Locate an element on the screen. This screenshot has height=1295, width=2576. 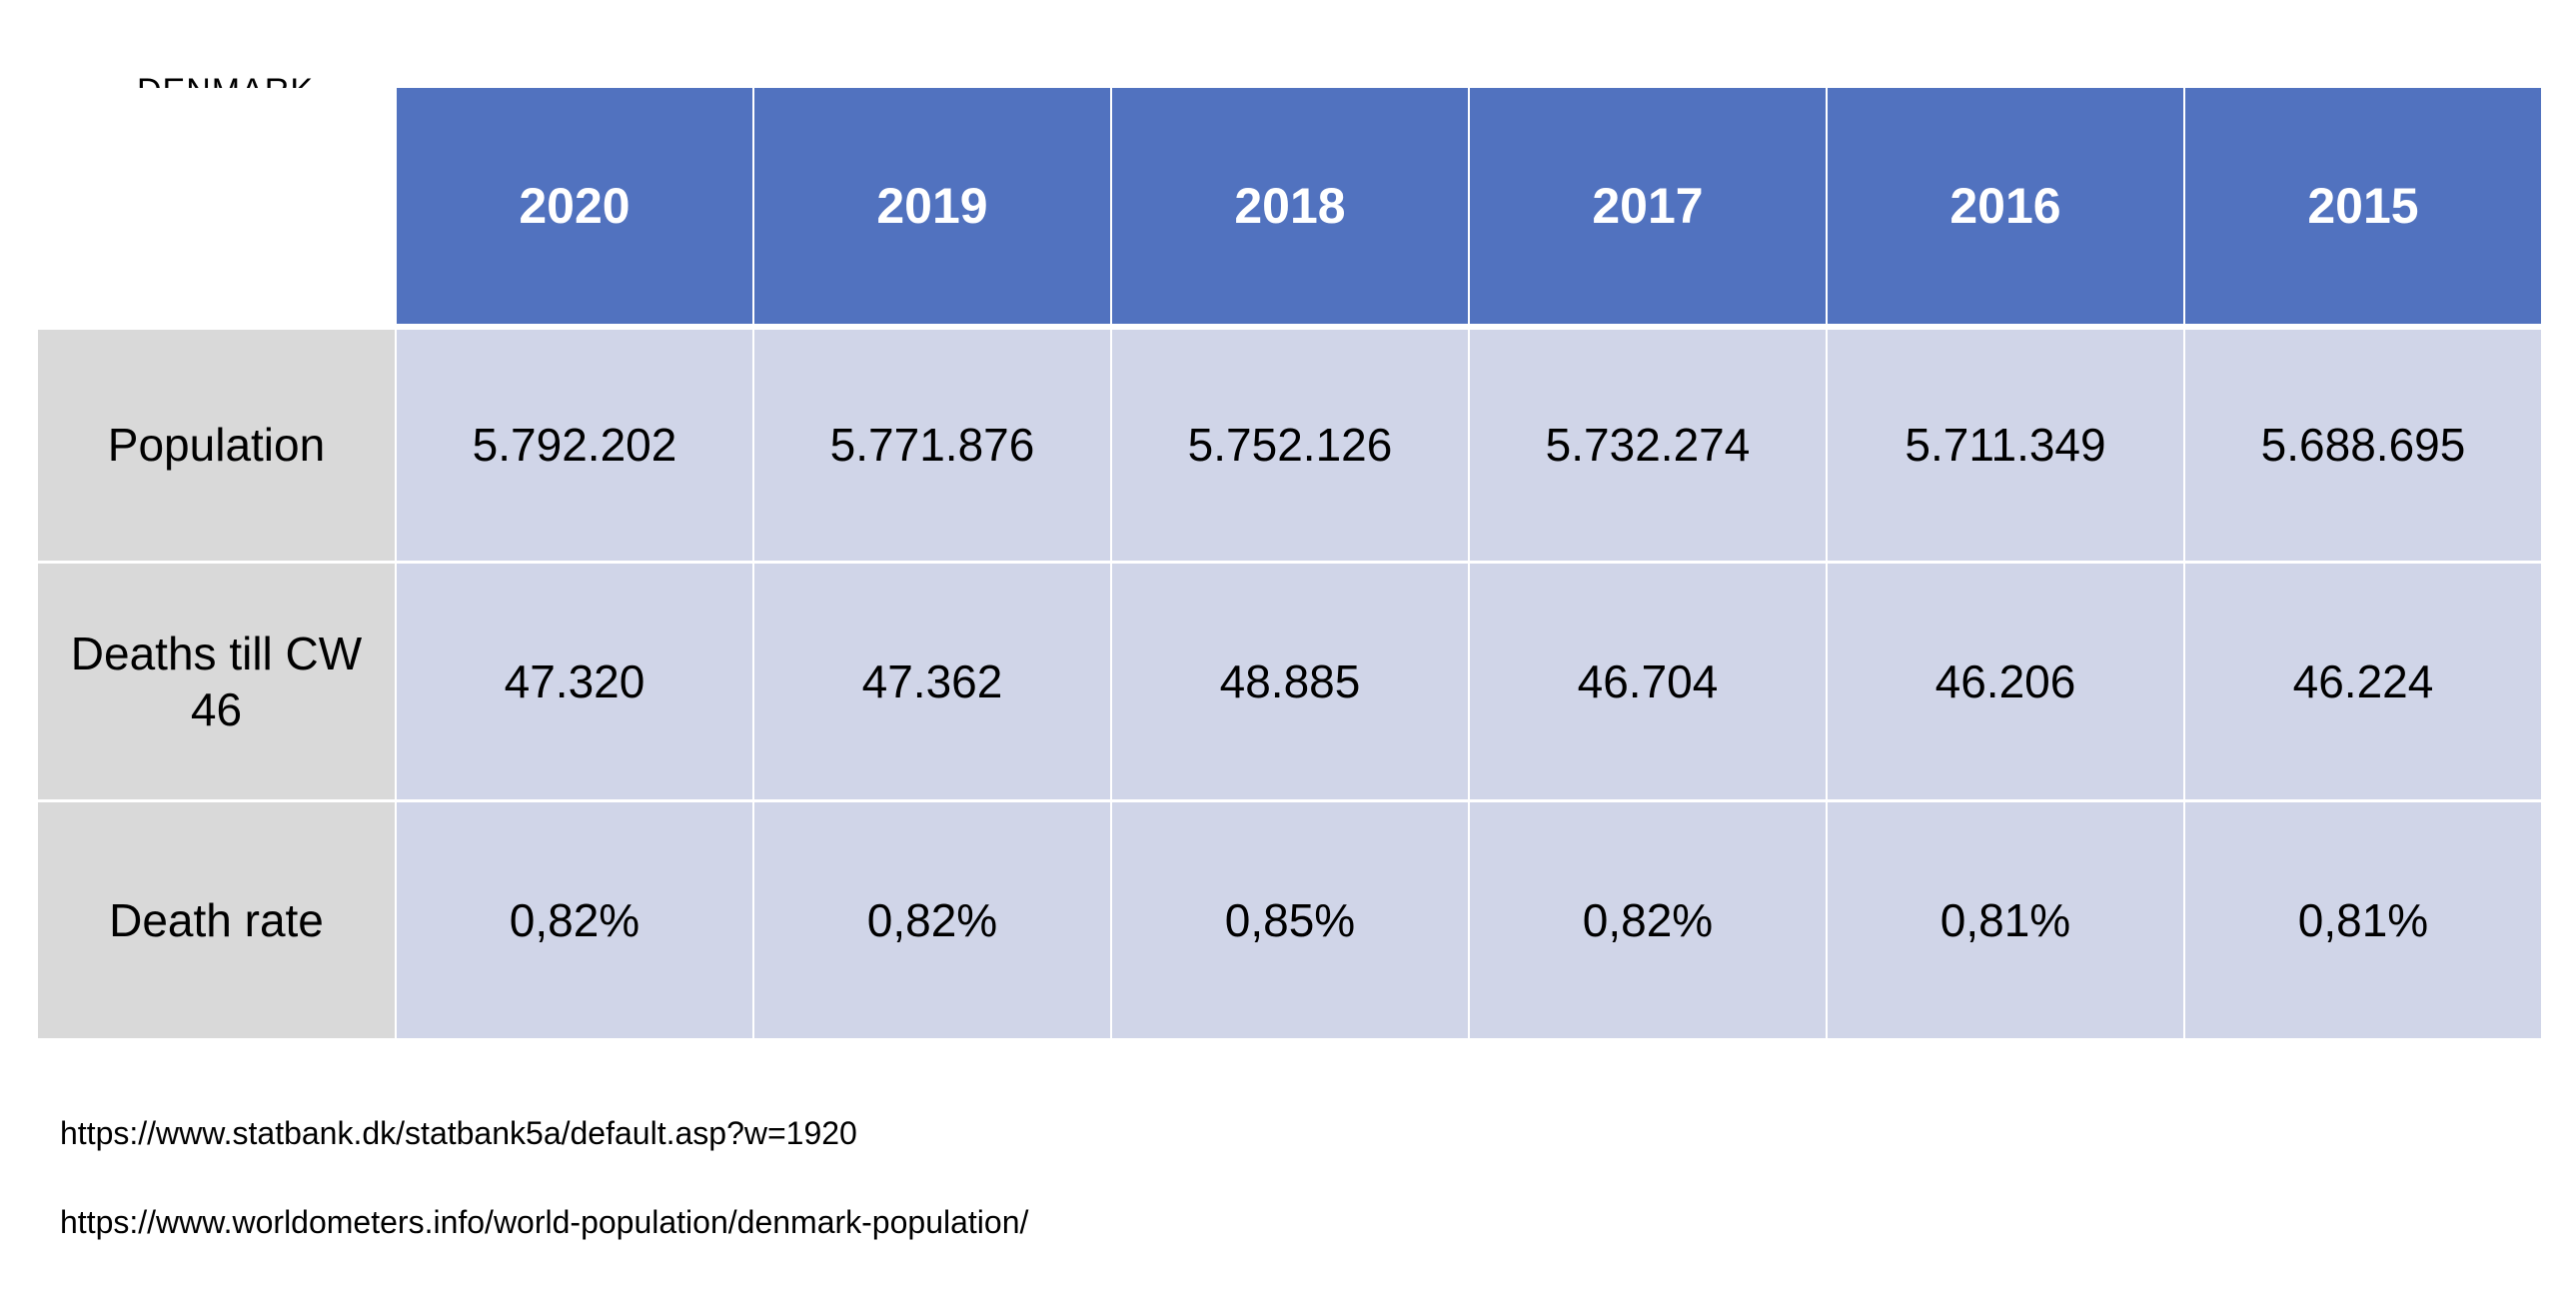
table-cell: 0,85% is located at coordinates (1290, 920).